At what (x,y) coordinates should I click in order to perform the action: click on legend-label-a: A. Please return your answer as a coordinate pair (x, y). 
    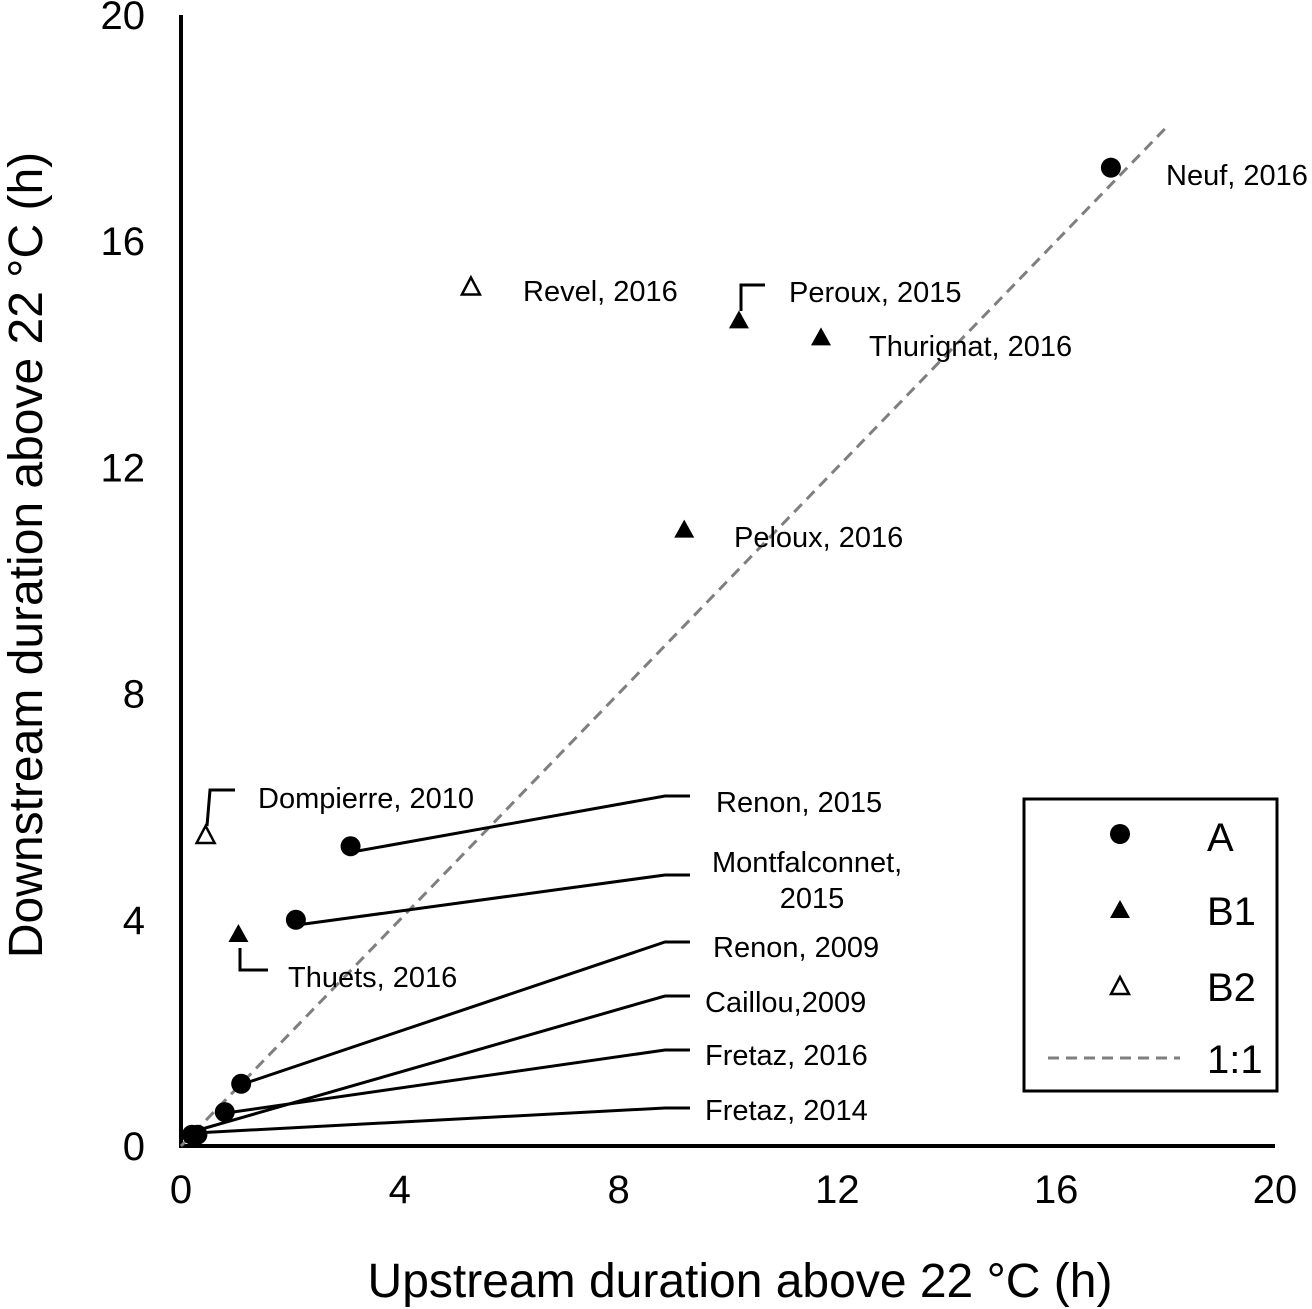
    Looking at the image, I should click on (1220, 838).